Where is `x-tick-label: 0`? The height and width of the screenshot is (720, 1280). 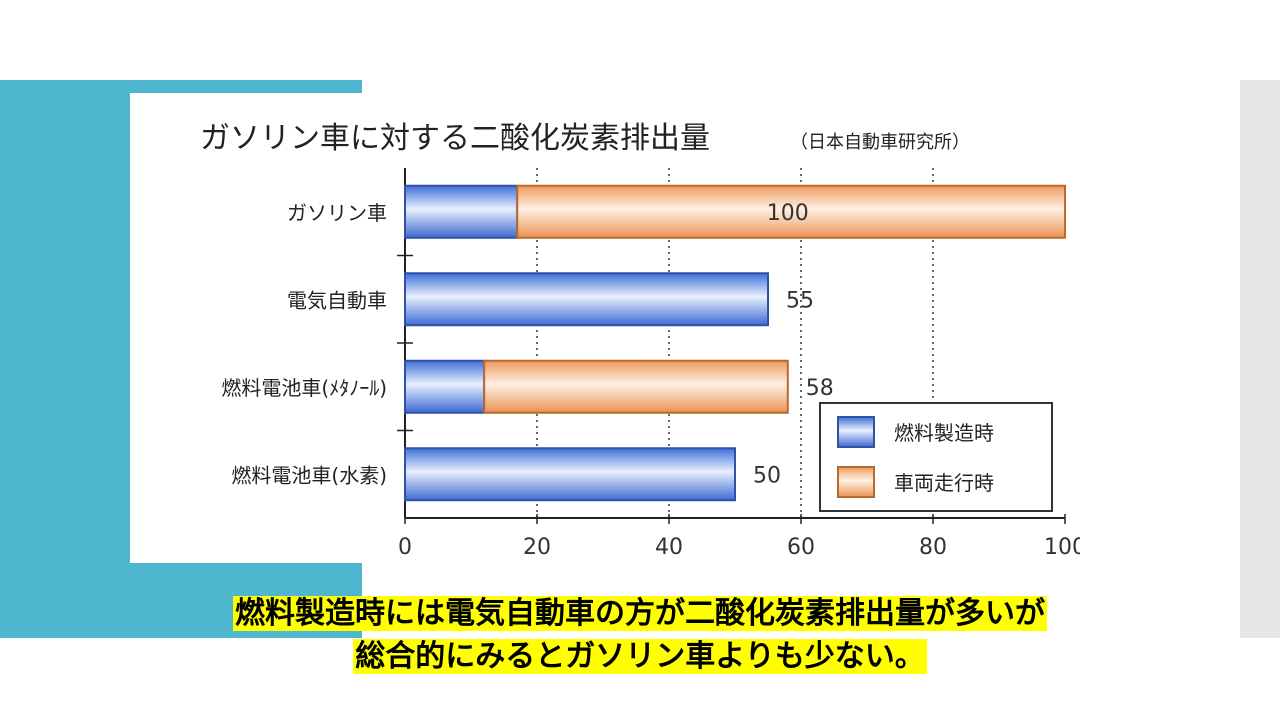
x-tick-label: 0 is located at coordinates (405, 547).